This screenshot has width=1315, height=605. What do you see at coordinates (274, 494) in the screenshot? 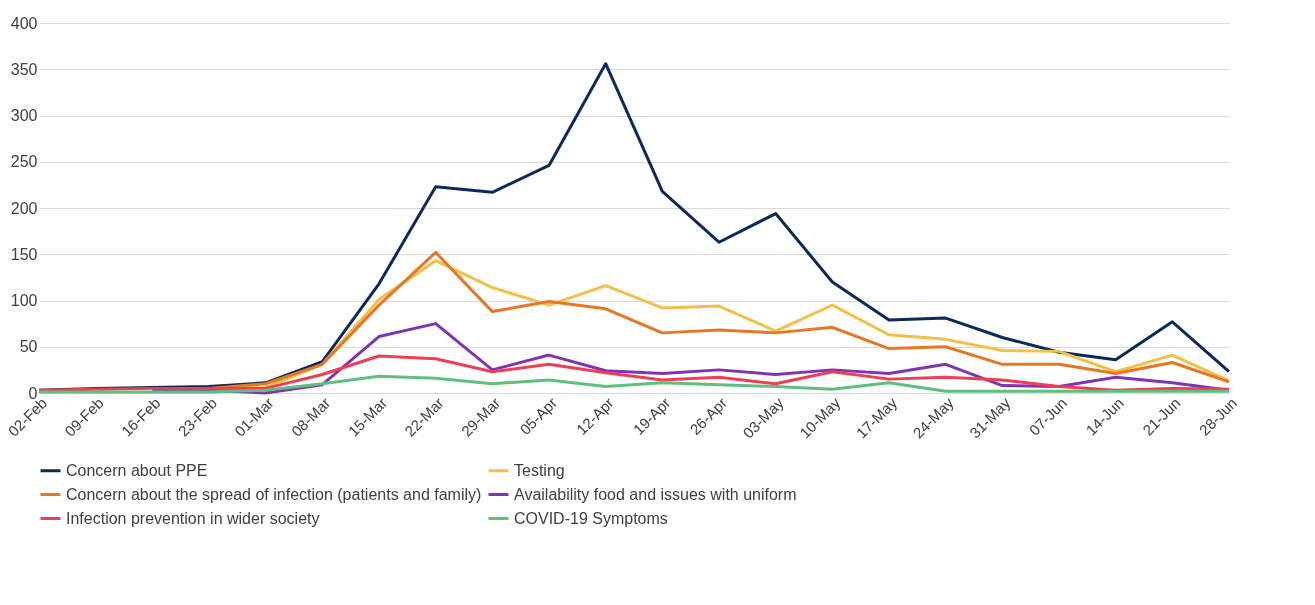
I see `legend-label: Concern about the spread of infection (patients and family)` at bounding box center [274, 494].